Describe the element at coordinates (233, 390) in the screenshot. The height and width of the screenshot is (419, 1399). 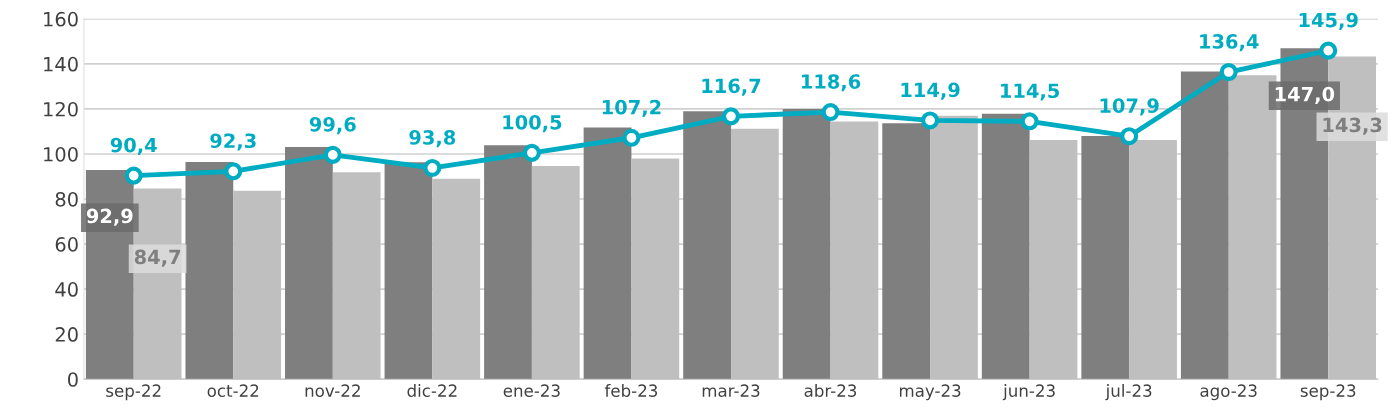
I see `x-tick-label: oct-22` at that location.